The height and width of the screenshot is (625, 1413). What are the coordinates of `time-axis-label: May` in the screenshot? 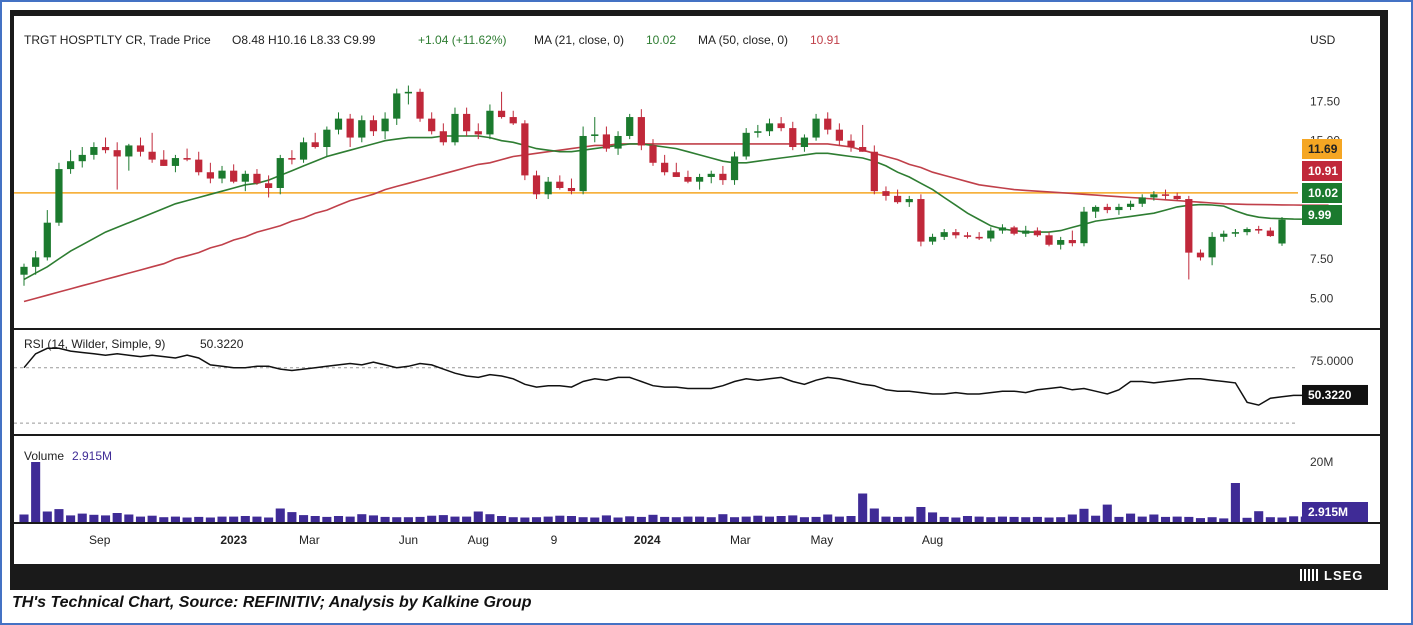 It's located at (822, 540).